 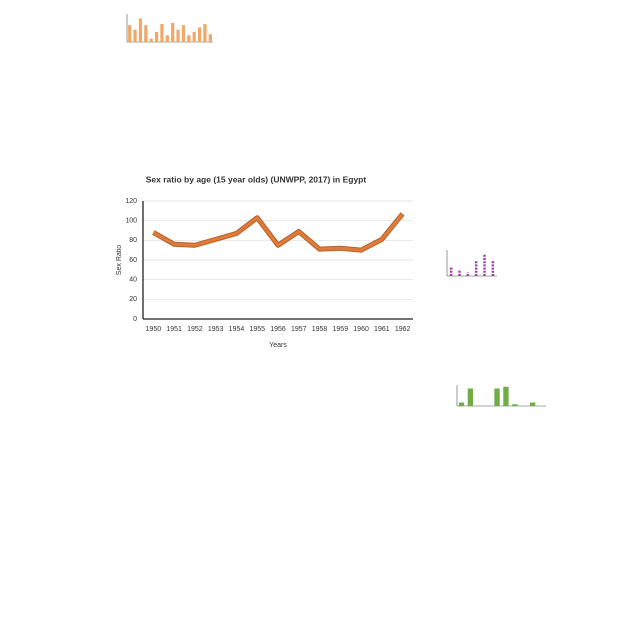 What do you see at coordinates (320, 329) in the screenshot?
I see `x-tick-label: 1958` at bounding box center [320, 329].